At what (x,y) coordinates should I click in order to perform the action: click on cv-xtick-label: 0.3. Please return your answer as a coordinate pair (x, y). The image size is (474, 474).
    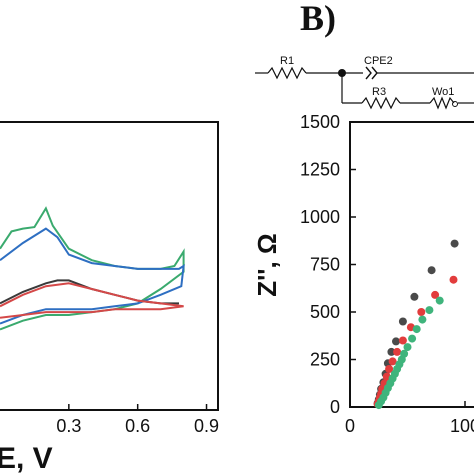
    Looking at the image, I should click on (68, 426).